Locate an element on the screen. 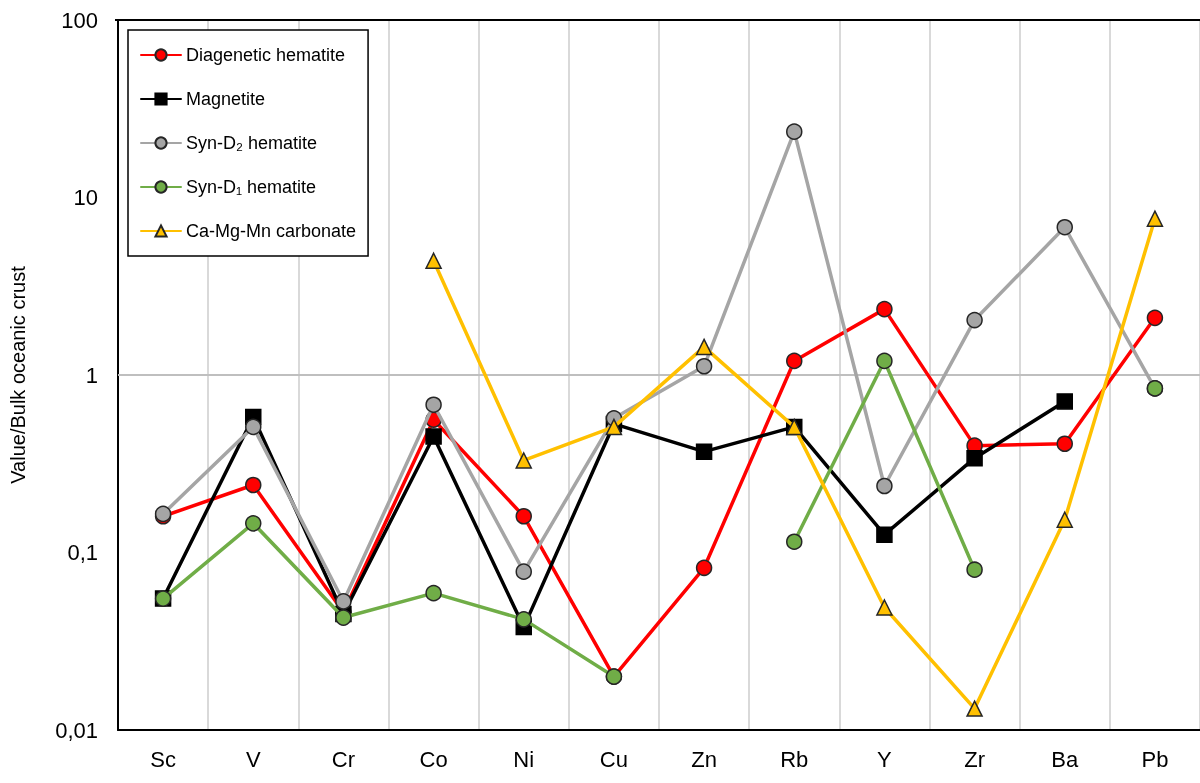  legend-label: Diagenetic hematite is located at coordinates (266, 55).